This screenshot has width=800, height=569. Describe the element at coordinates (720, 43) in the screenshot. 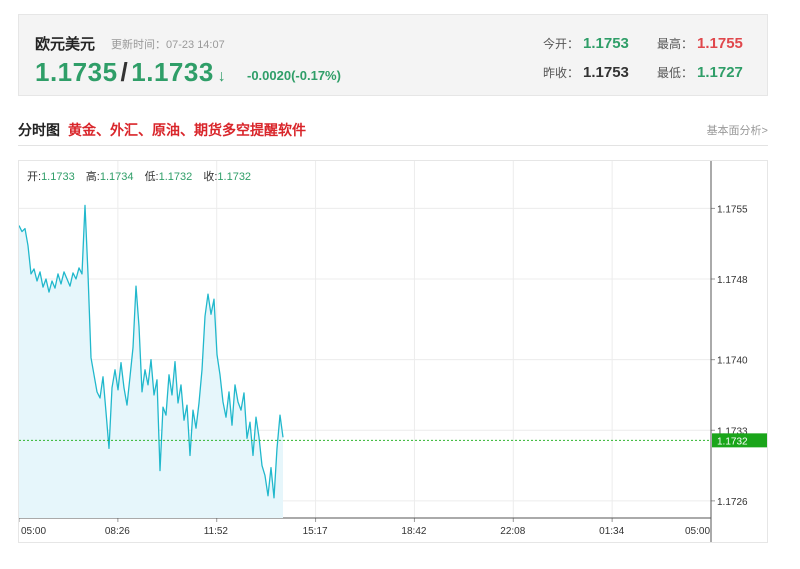

I see `stat-high-value: 1.1755` at that location.